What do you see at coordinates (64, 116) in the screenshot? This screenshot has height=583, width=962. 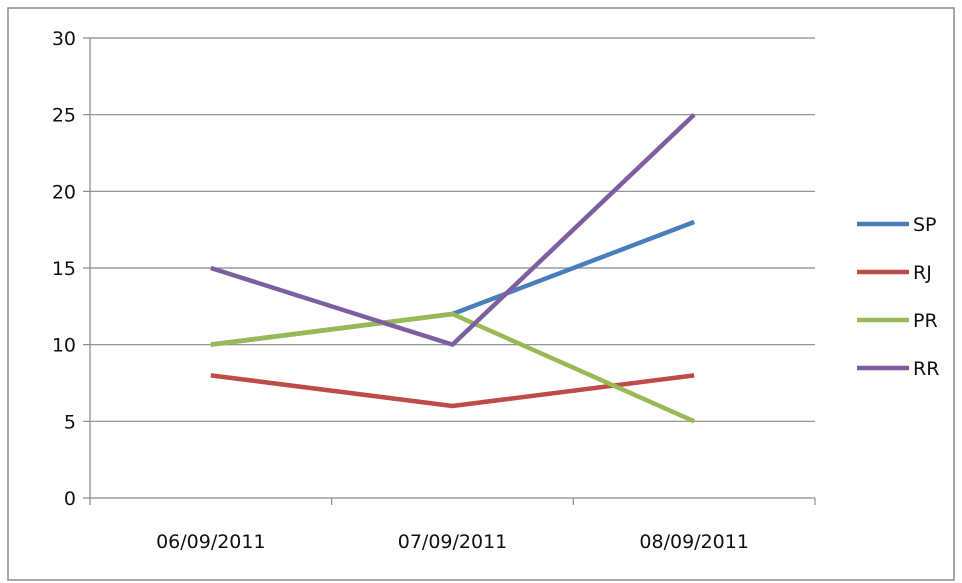 I see `y-tick-label: 25` at bounding box center [64, 116].